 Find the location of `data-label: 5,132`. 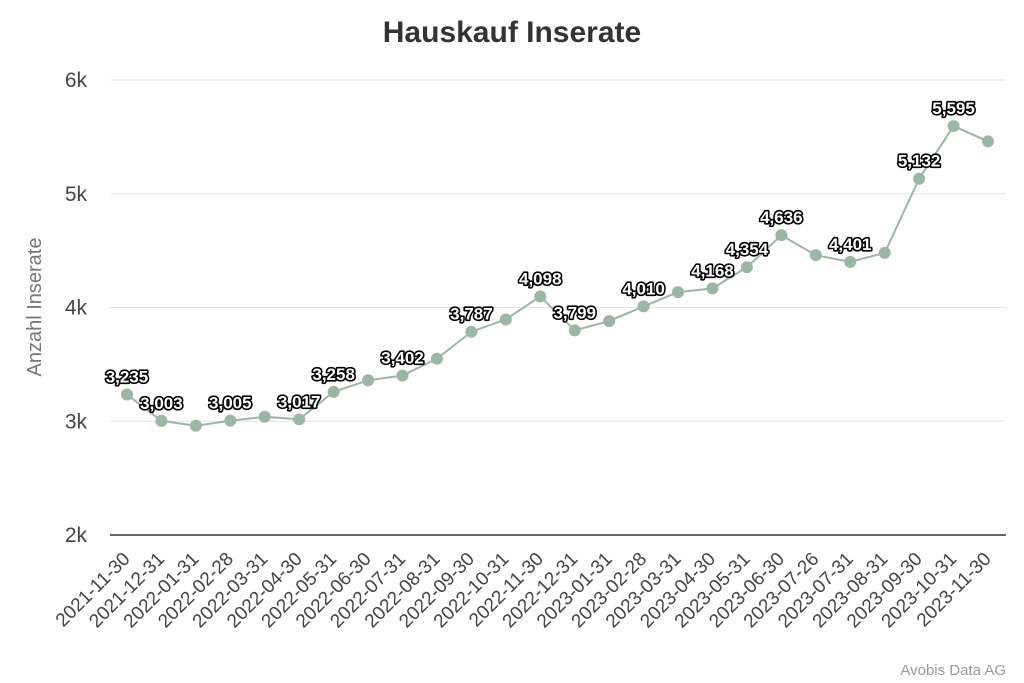

data-label: 5,132 is located at coordinates (919, 161).